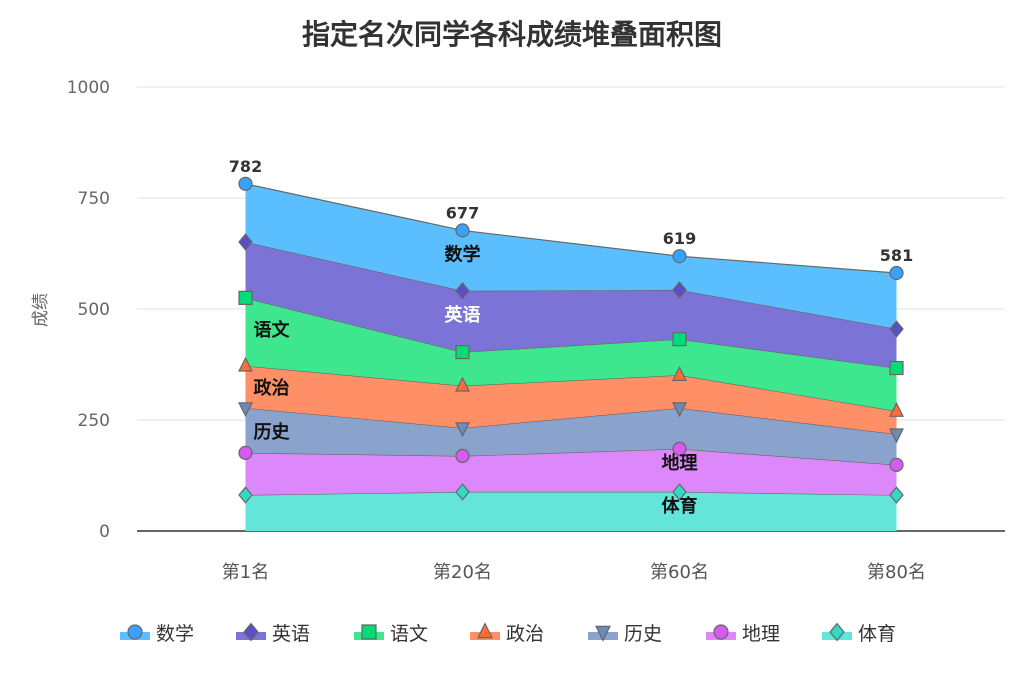  I want to click on legend-item-历史: 历史, so click(625, 634).